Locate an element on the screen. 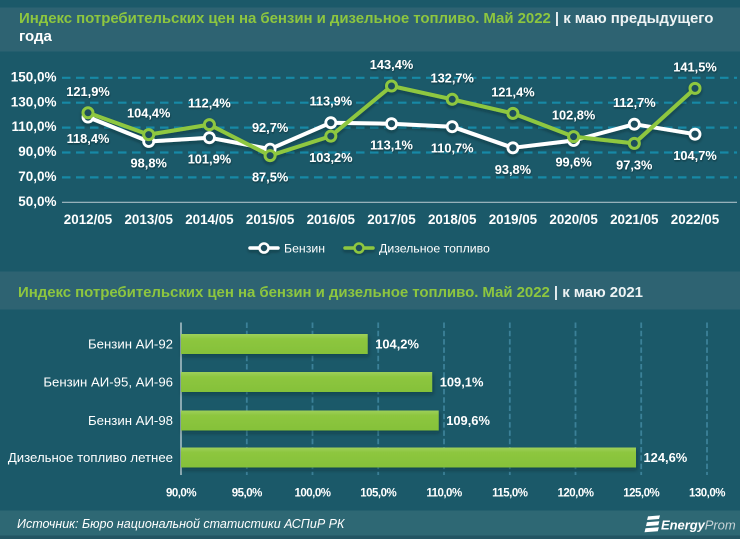 This screenshot has width=740, height=539. svg-text: 132,7% is located at coordinates (452, 77).